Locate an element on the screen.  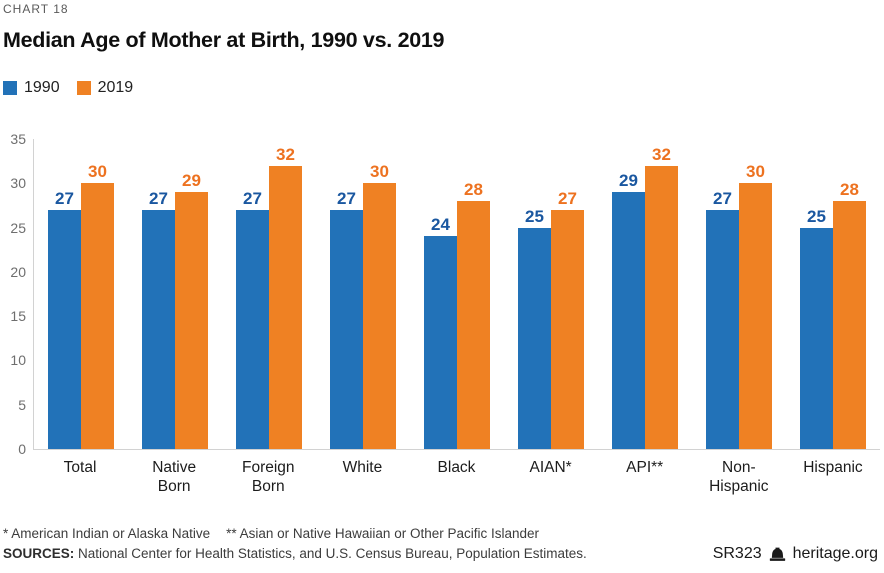
category-label: Non- Hispanic is located at coordinates (739, 477).